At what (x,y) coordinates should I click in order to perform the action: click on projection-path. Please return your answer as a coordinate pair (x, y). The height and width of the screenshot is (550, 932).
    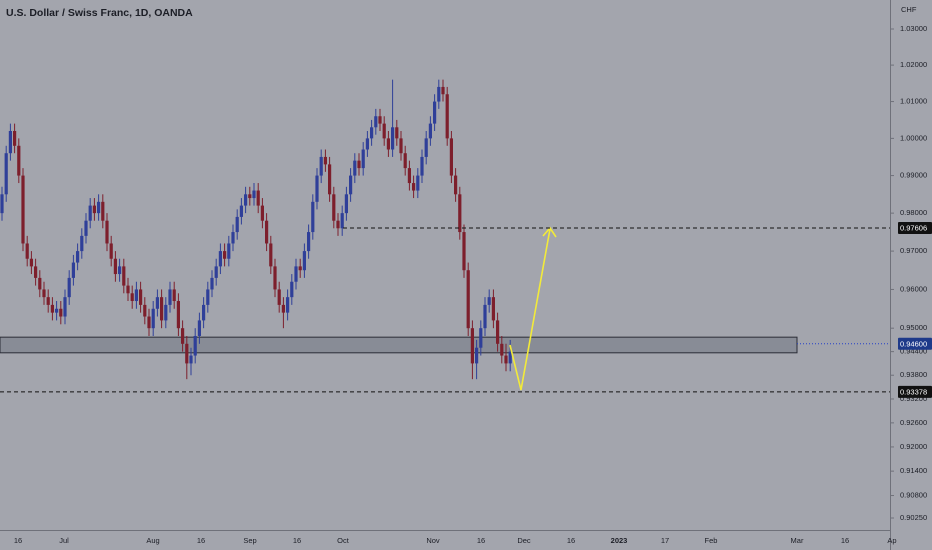
    Looking at the image, I should click on (530, 309).